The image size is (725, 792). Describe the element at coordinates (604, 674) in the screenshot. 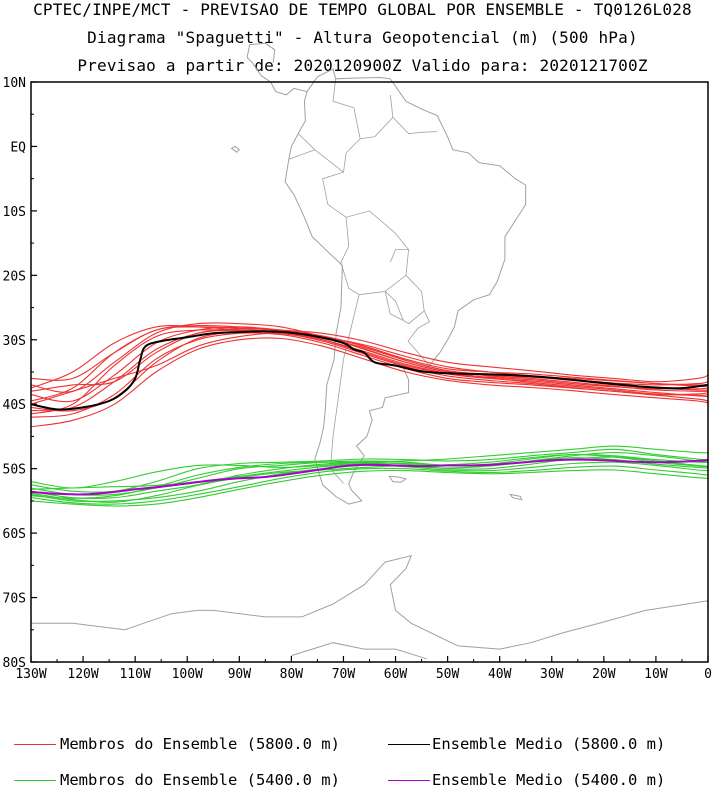

I see `x-tick-label: 20W` at that location.